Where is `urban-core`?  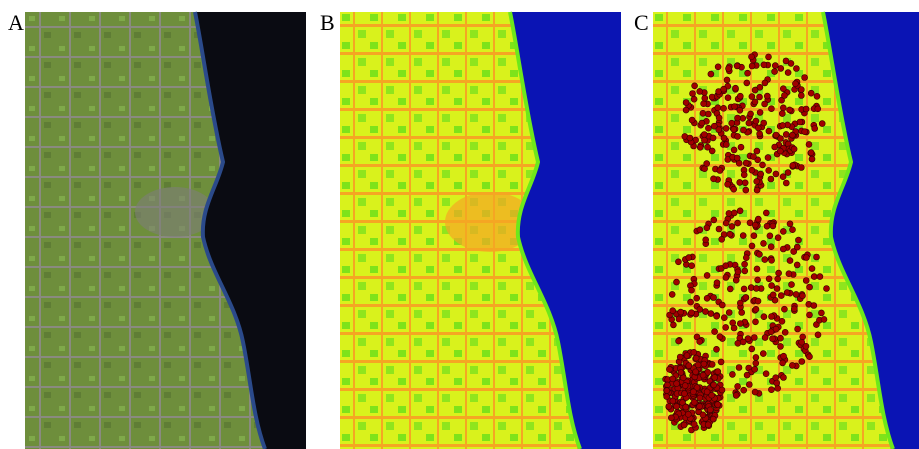
urban-core is located at coordinates (490, 222).